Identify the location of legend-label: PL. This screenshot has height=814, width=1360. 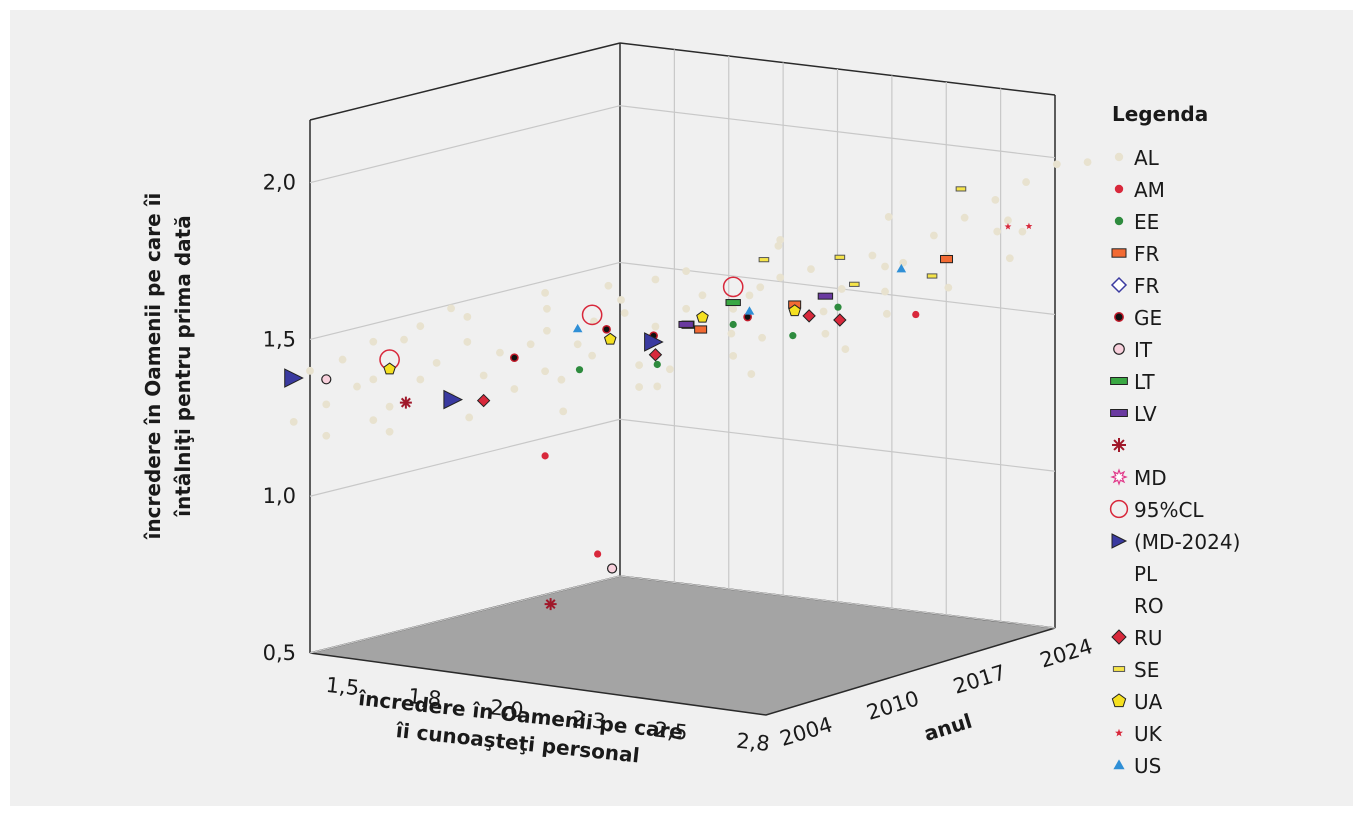
(1146, 574).